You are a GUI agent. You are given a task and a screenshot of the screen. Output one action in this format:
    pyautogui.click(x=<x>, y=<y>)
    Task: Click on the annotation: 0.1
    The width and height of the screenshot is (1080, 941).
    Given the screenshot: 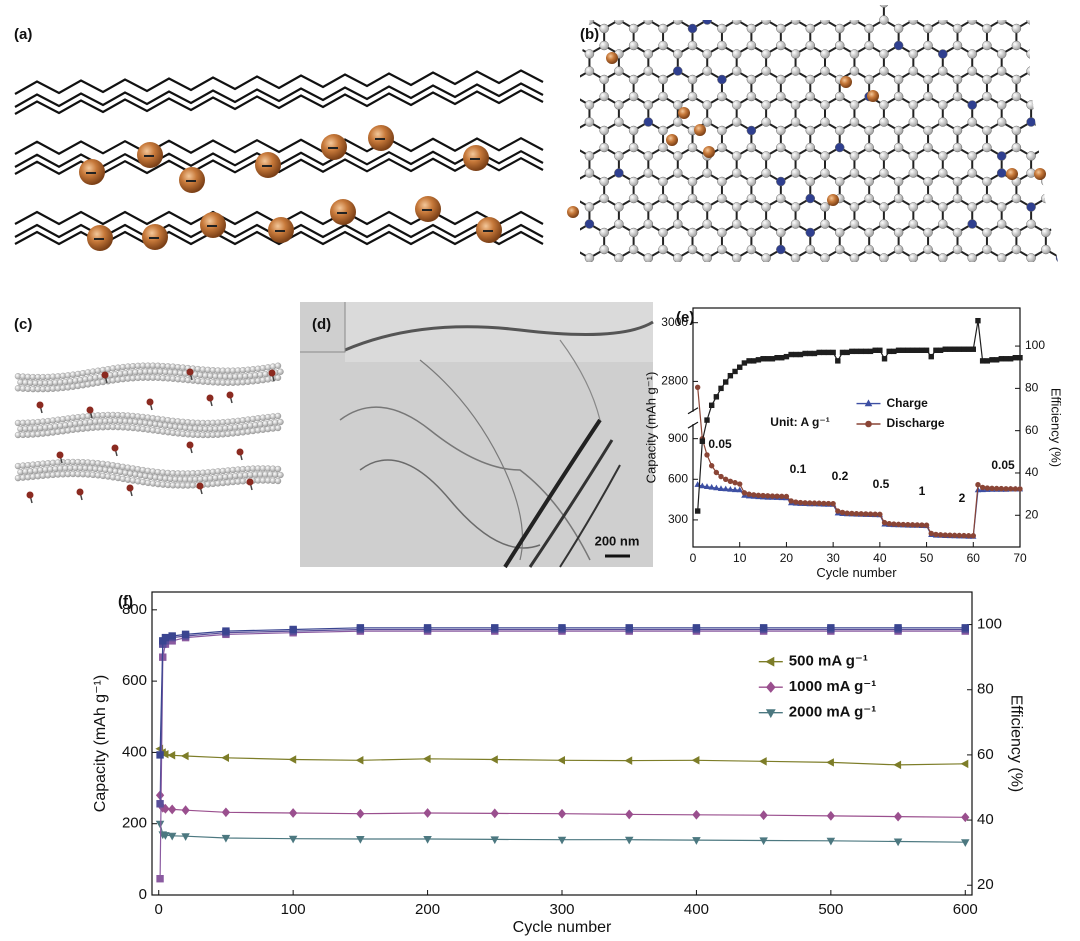 What is the action you would take?
    pyautogui.click(x=798, y=469)
    